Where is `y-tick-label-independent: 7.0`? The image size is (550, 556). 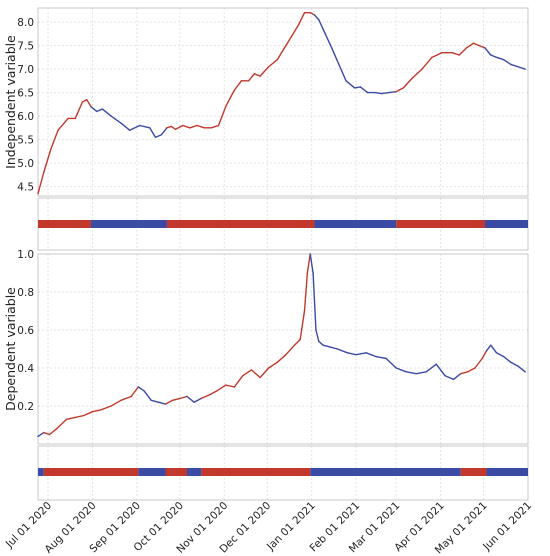 y-tick-label-independent: 7.0 is located at coordinates (25, 70).